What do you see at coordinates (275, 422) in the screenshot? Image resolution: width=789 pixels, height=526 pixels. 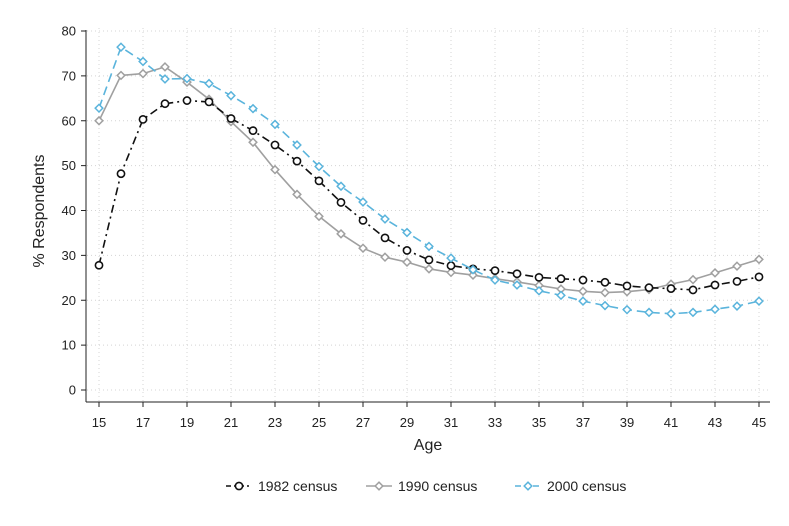 I see `x-tick-label: 23` at bounding box center [275, 422].